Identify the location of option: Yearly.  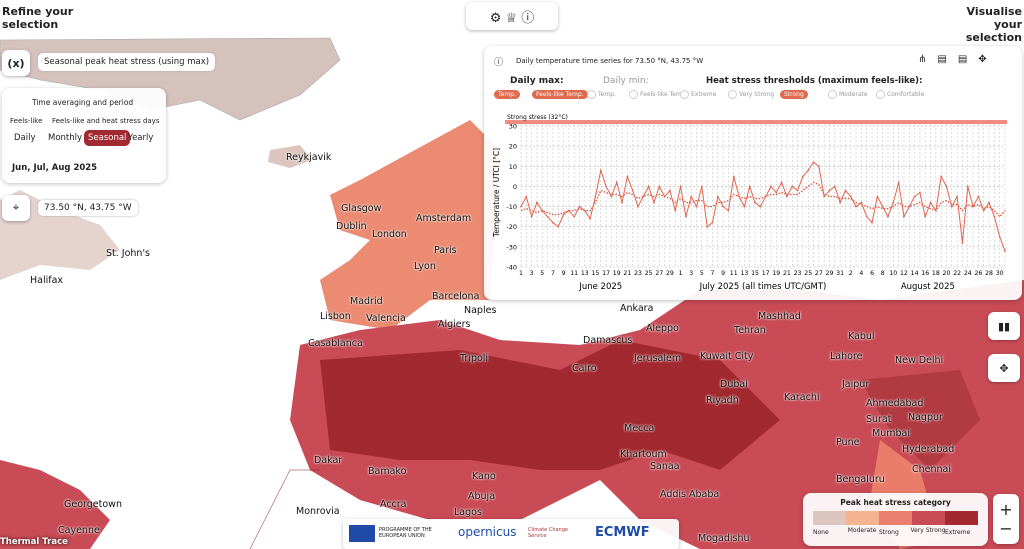
(141, 138).